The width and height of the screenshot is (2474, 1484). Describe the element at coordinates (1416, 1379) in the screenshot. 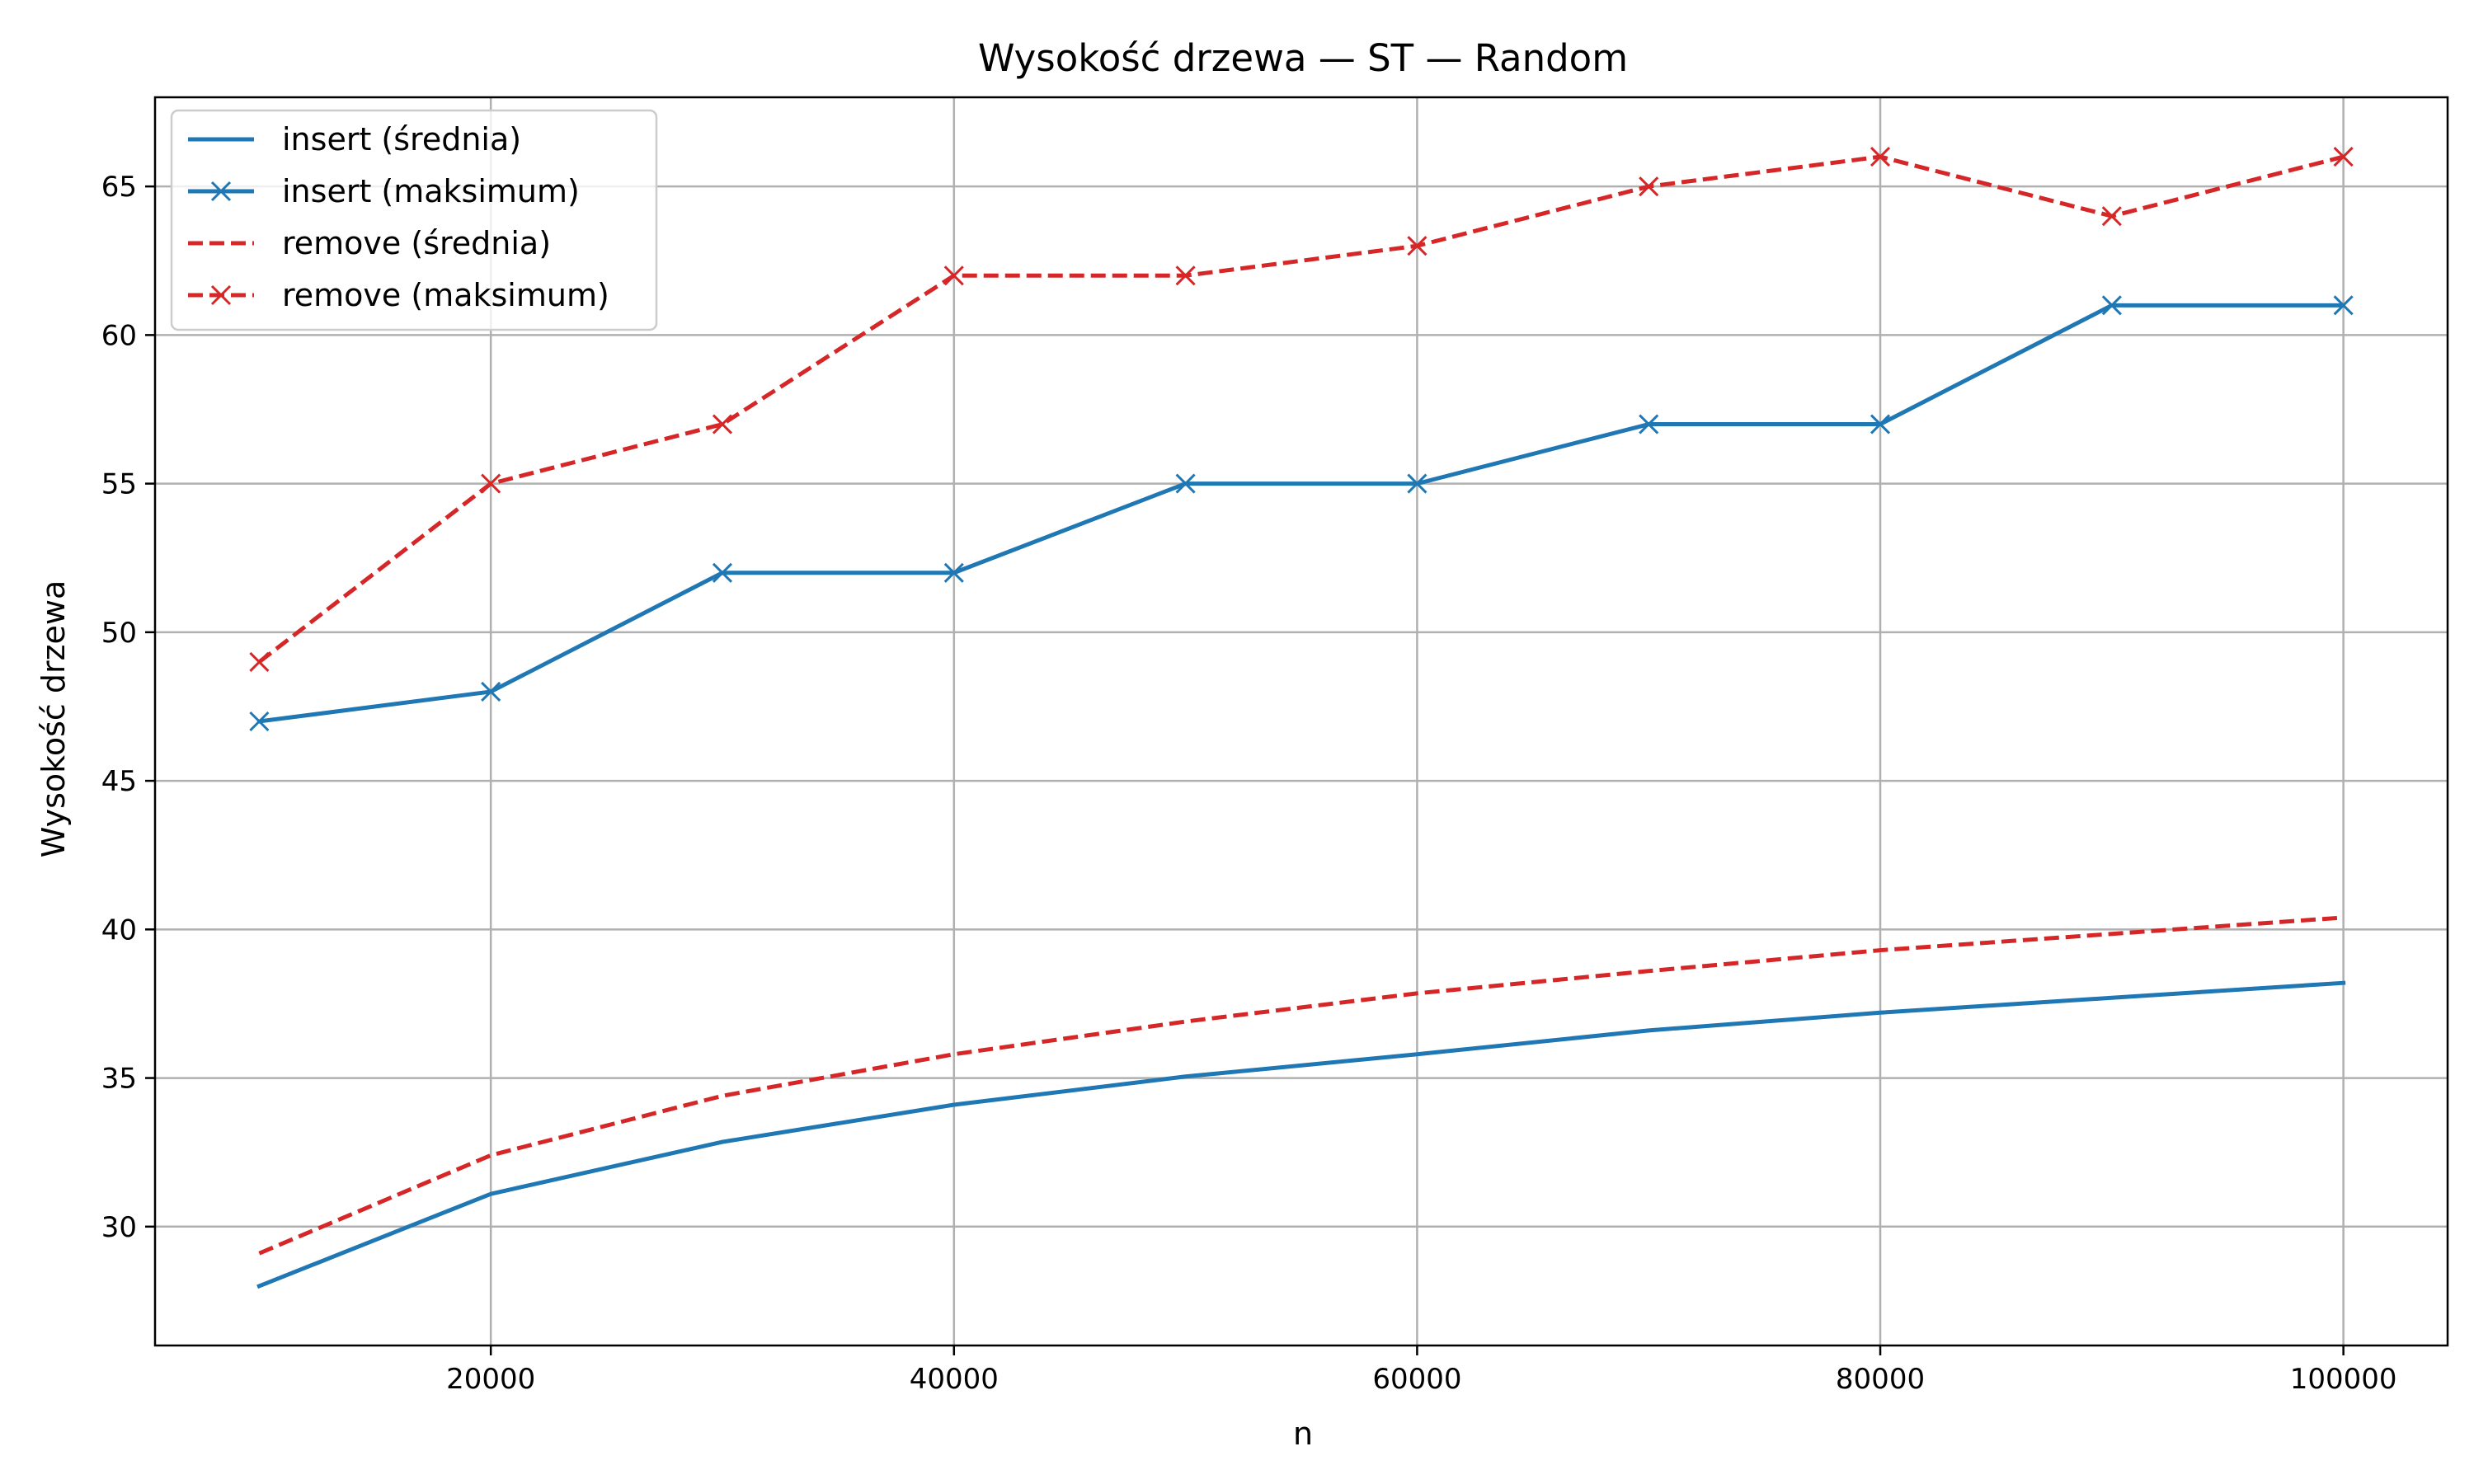

I see `x-tick-label: 60000` at that location.